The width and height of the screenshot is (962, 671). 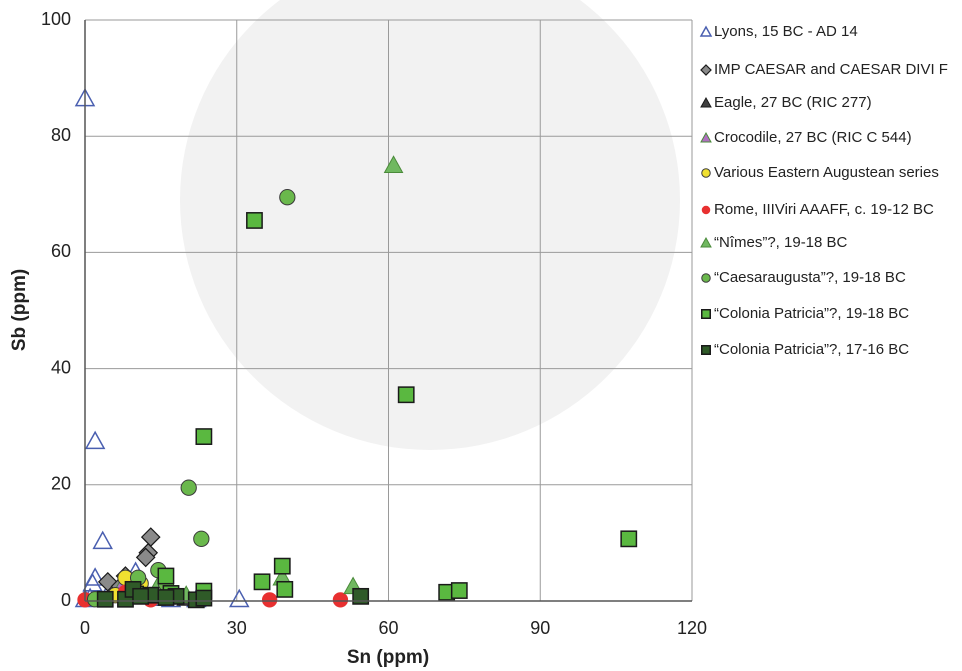 I want to click on legend-label: Crocodile, 27 BC (RIC C 544), so click(x=813, y=137).